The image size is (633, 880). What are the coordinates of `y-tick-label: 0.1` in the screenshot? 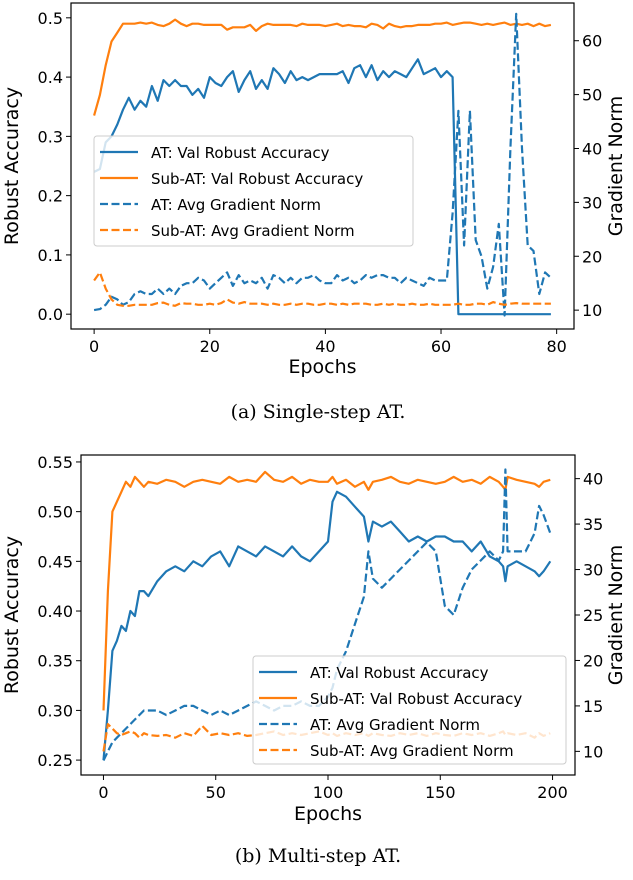 It's located at (50, 255).